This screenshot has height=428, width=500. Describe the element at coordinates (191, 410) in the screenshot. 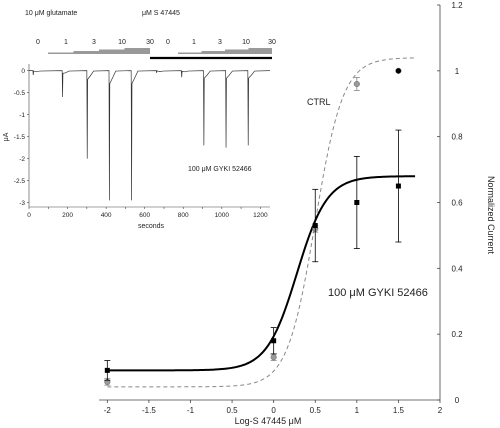

I see `x-tick-label: -1` at that location.